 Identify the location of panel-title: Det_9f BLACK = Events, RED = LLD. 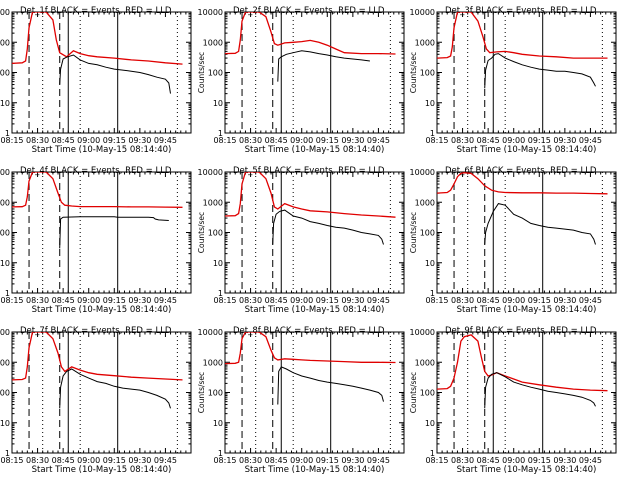
(521, 331).